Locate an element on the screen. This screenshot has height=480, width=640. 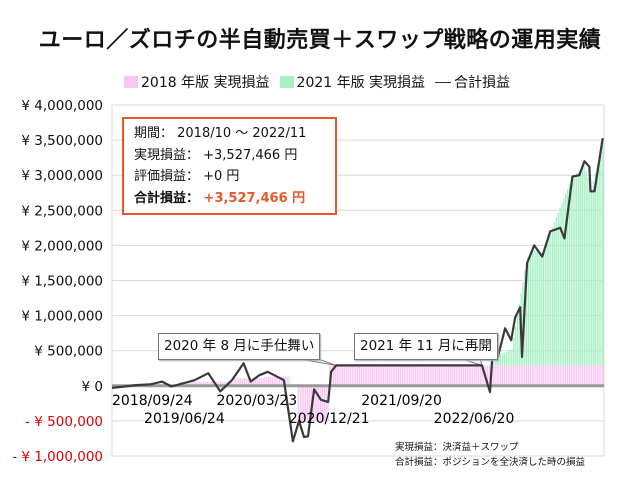
footnote-realized: 実現損益：決済益＋スワップ is located at coordinates (457, 447).